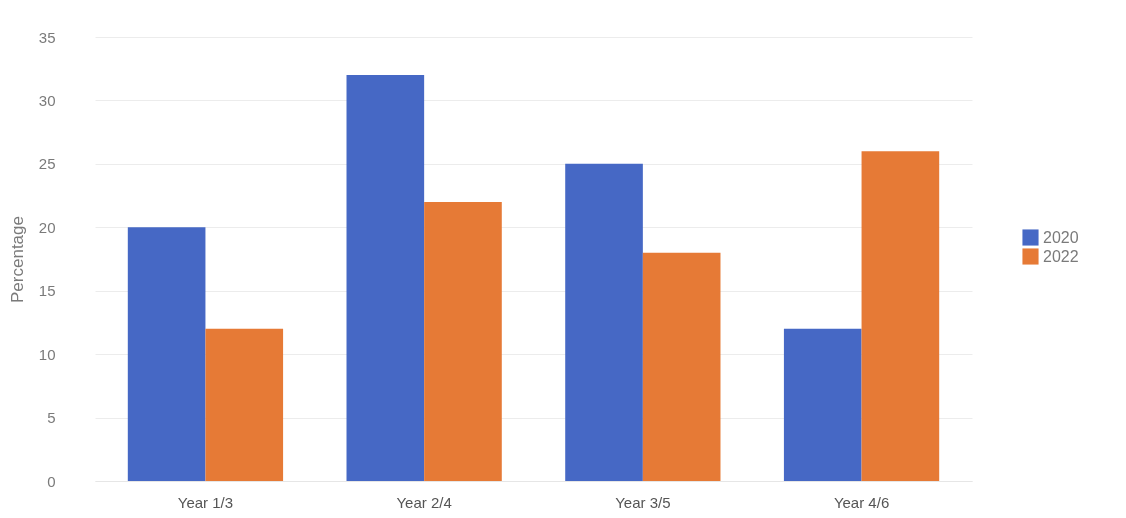 The width and height of the screenshot is (1126, 518). What do you see at coordinates (51, 481) in the screenshot?
I see `y-tick-label: 0` at bounding box center [51, 481].